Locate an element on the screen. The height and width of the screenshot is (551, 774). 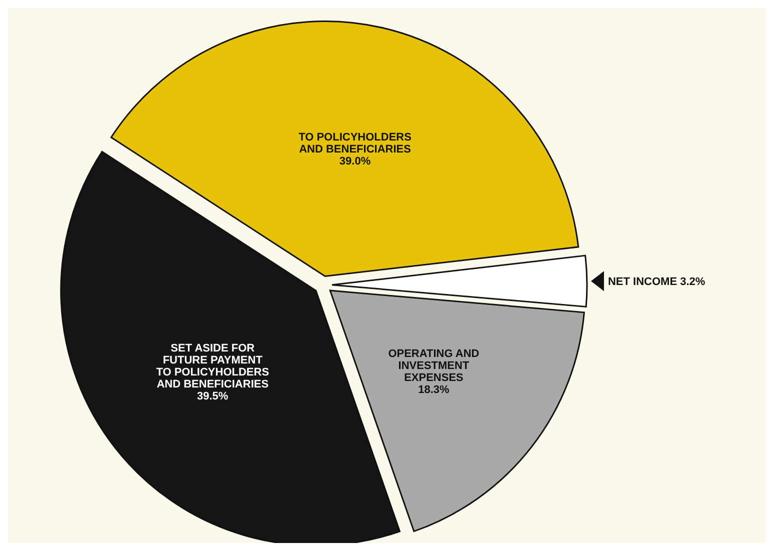
data-label: 39.0% is located at coordinates (355, 161).